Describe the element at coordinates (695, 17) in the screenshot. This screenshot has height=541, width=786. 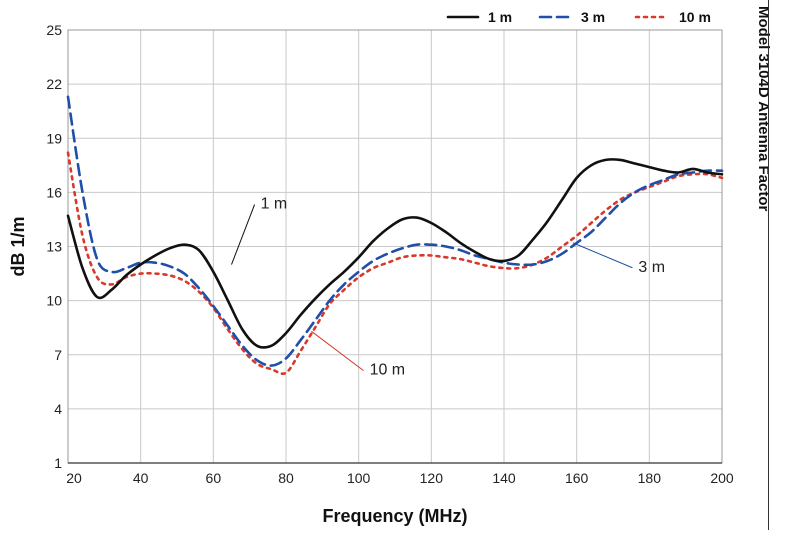
I see `legend-label: 10 m` at that location.